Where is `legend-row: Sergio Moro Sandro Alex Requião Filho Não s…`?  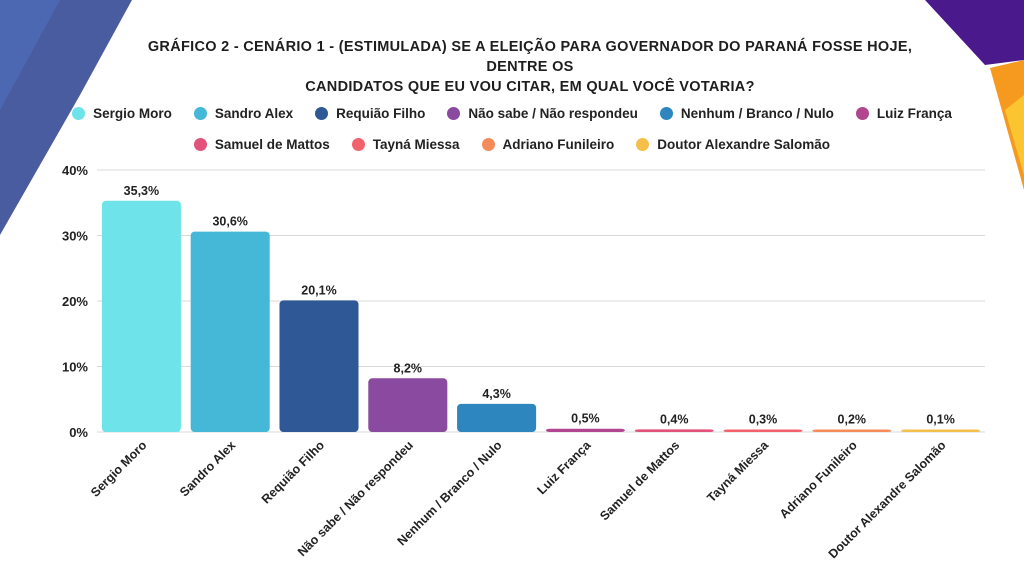
legend-row: Sergio Moro Sandro Alex Requião Filho Não s… is located at coordinates (512, 113).